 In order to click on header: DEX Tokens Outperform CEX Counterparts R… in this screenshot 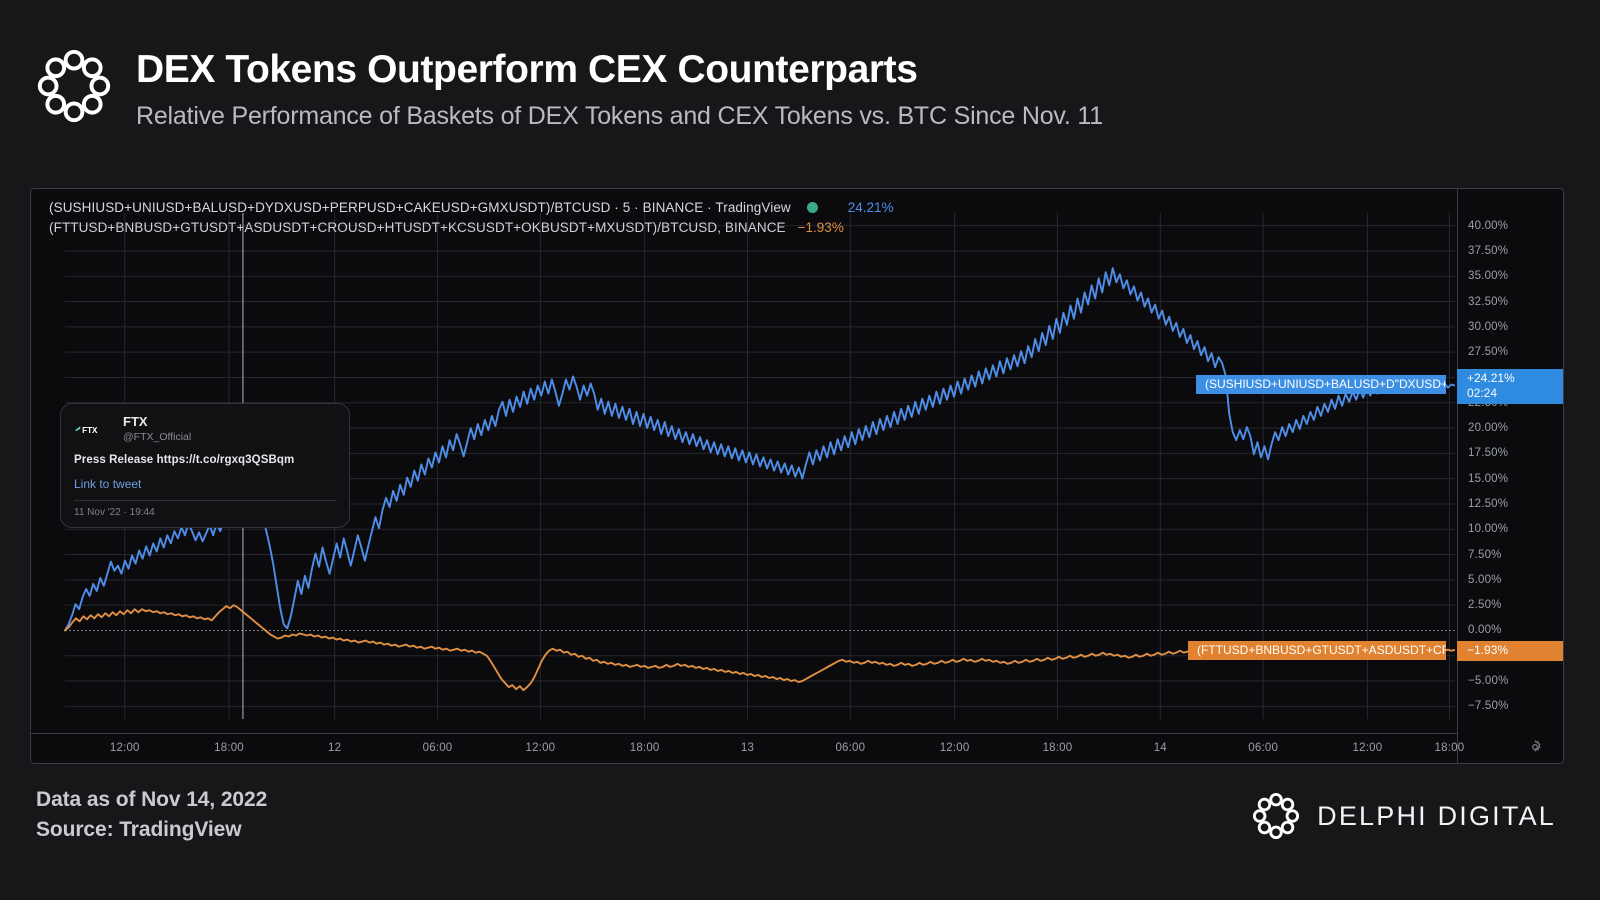, I will do `click(569, 87)`.